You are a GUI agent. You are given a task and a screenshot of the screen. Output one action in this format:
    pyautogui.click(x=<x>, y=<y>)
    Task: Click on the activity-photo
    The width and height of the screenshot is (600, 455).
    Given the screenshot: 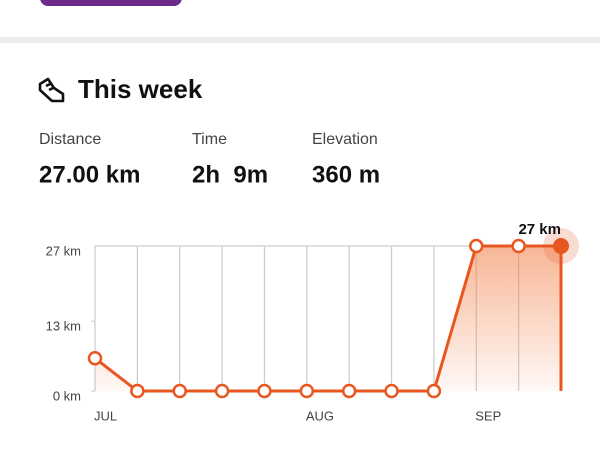 What is the action you would take?
    pyautogui.click(x=111, y=3)
    